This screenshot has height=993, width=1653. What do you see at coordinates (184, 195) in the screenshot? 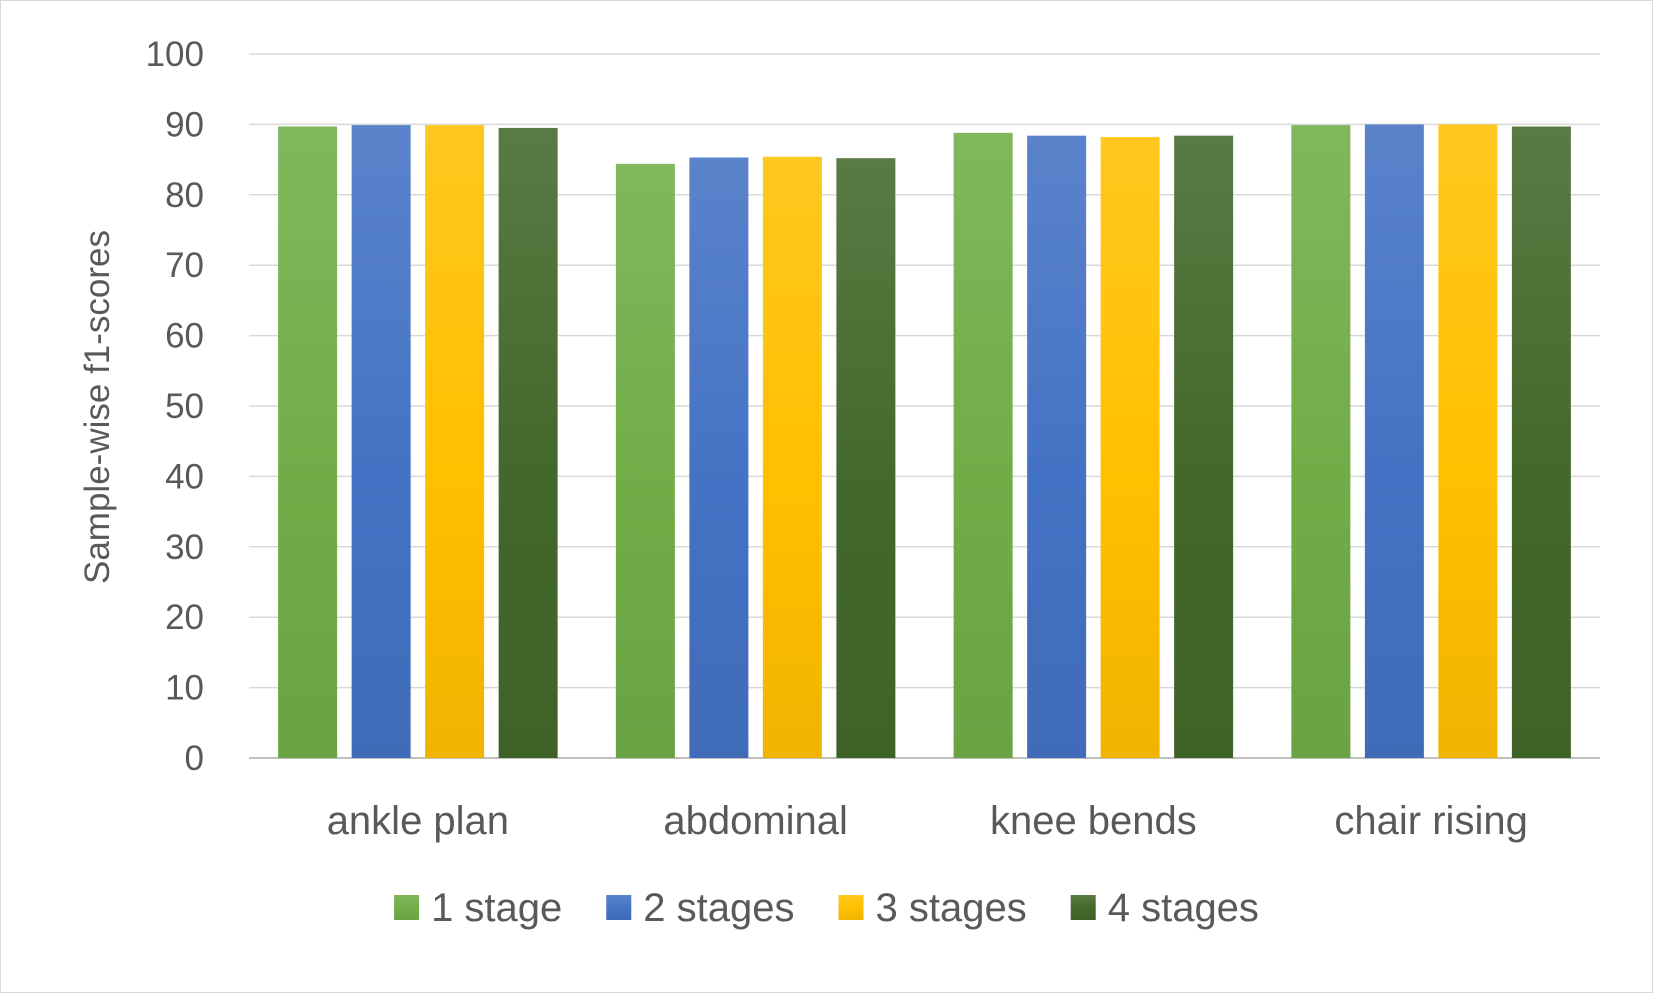
I see `y-tick-label: 80` at bounding box center [184, 195].